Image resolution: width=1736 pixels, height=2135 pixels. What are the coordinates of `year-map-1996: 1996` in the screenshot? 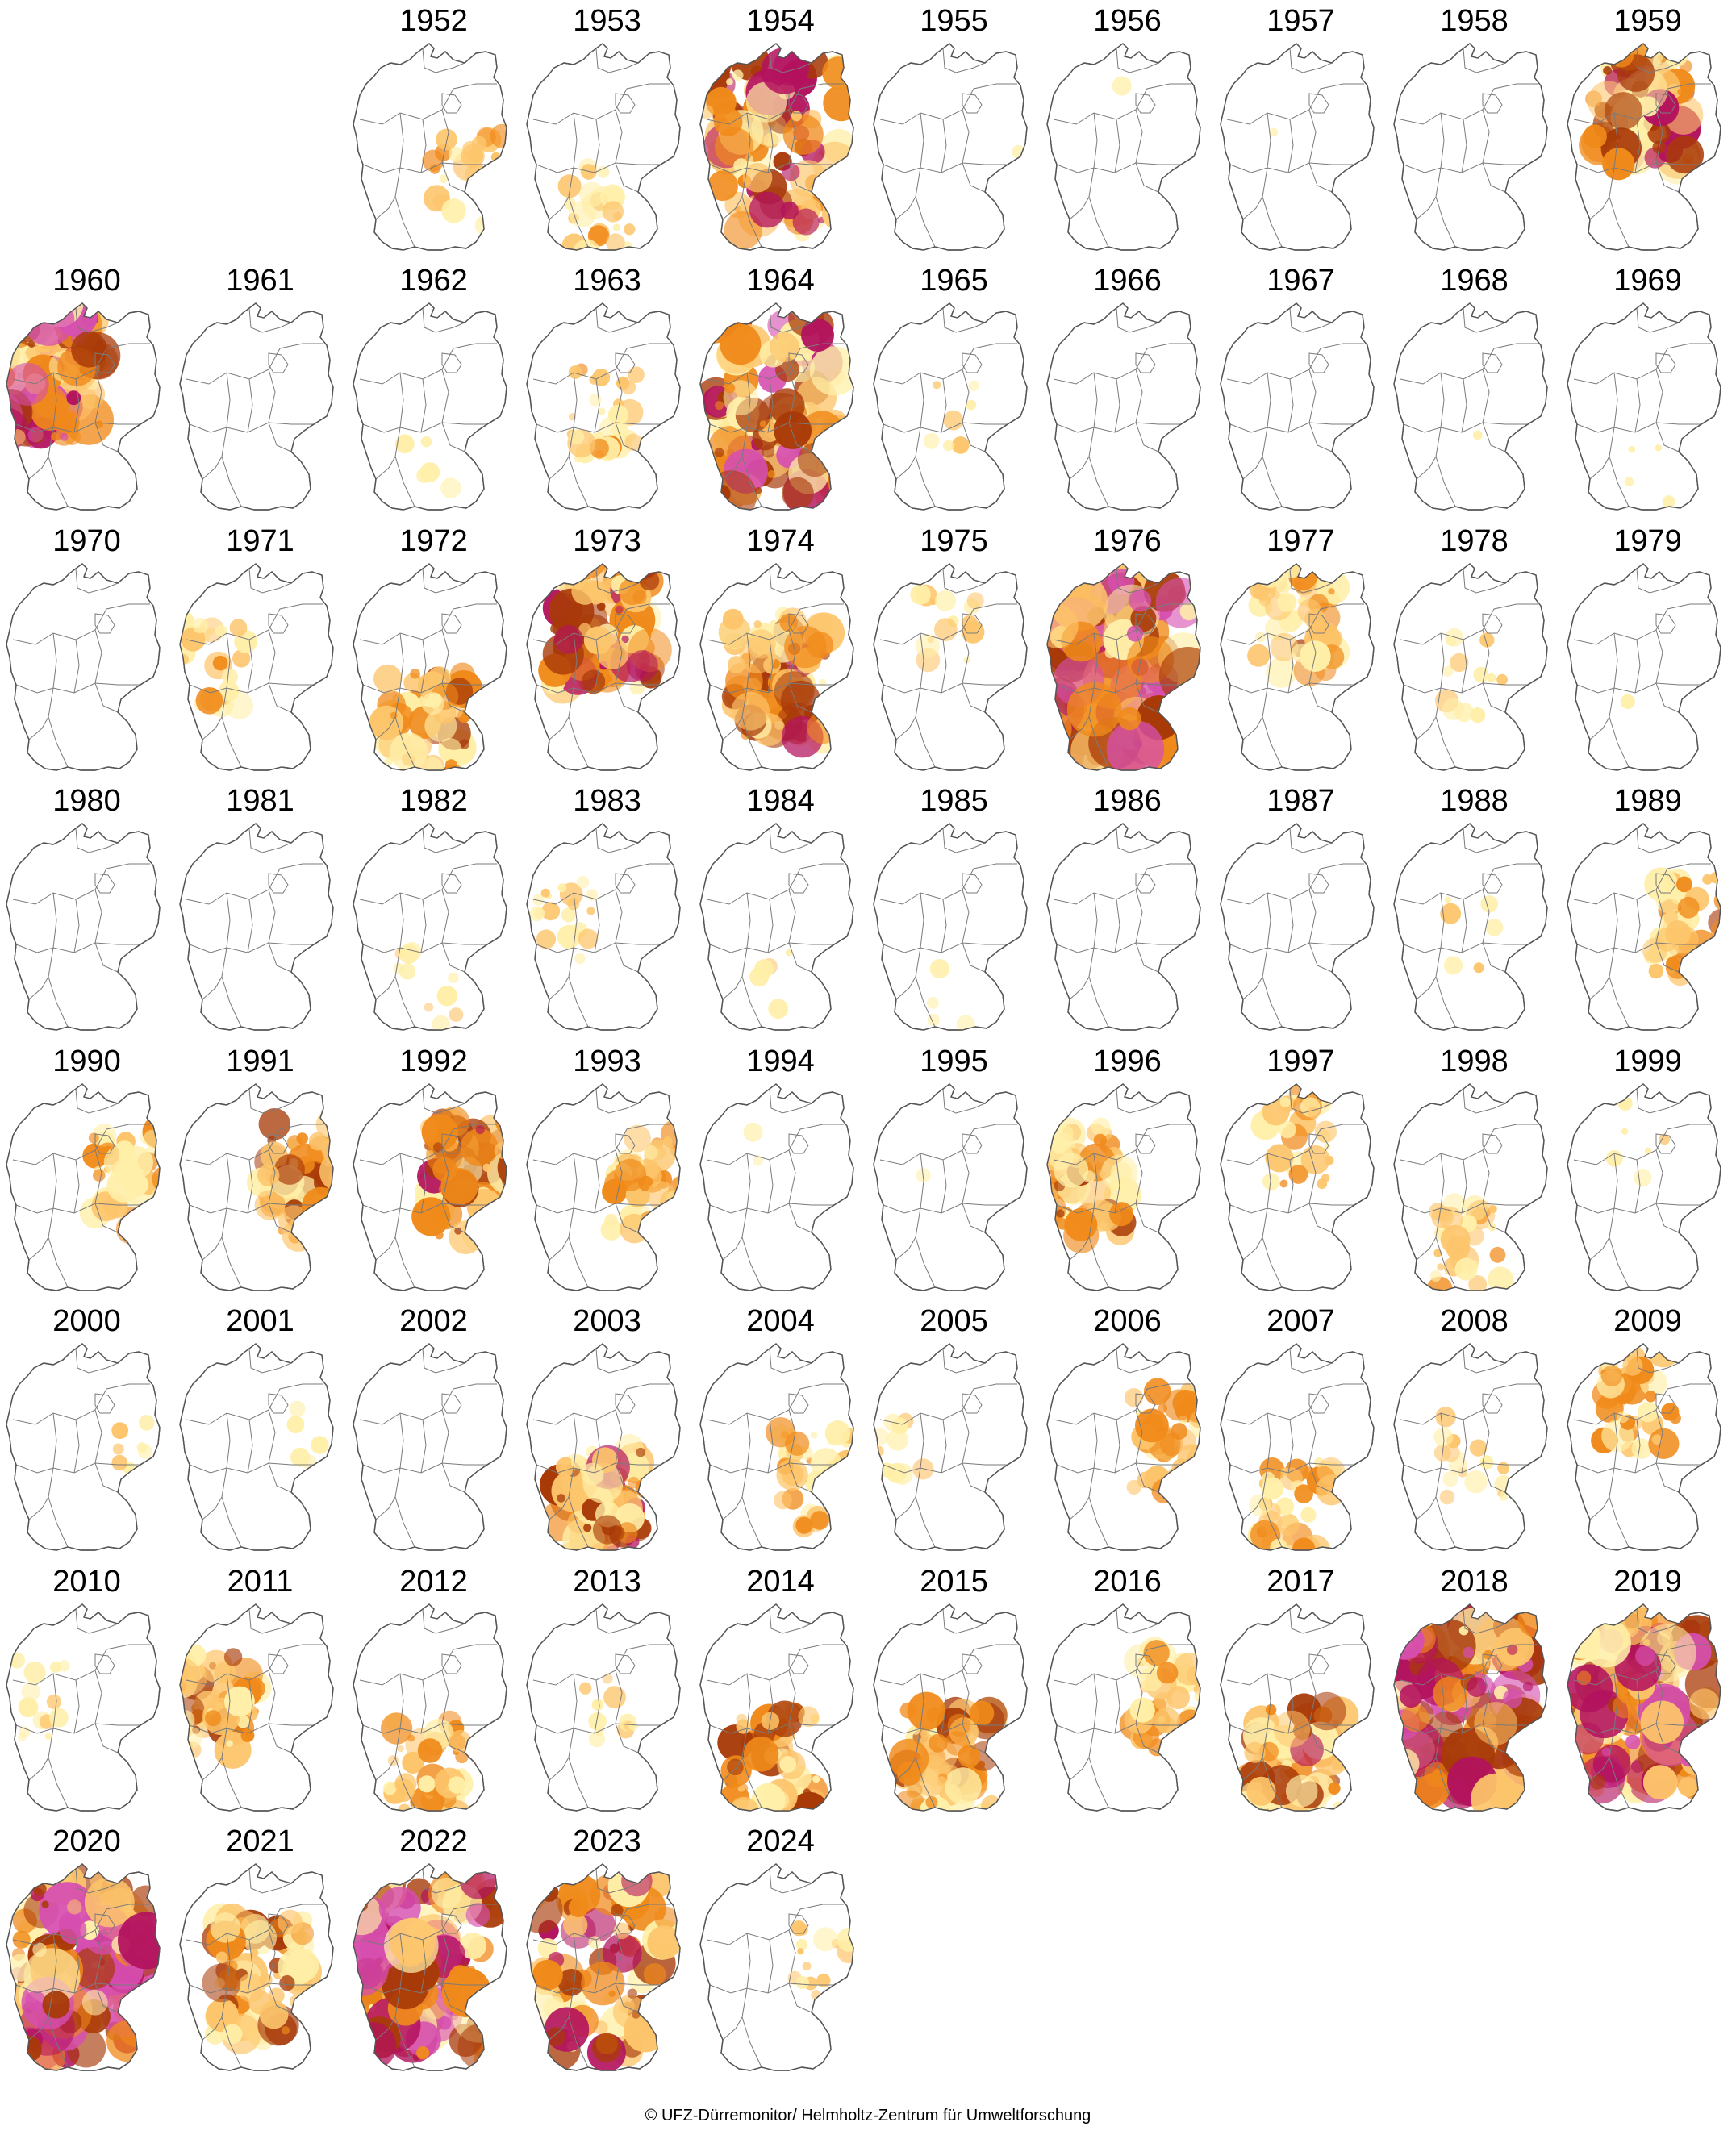 It's located at (1127, 1170).